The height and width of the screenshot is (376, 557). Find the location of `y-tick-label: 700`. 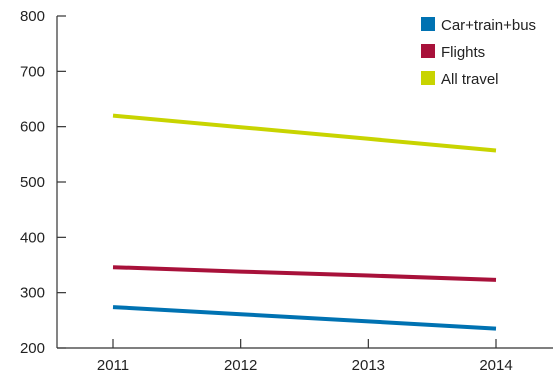

y-tick-label: 700 is located at coordinates (32, 71).